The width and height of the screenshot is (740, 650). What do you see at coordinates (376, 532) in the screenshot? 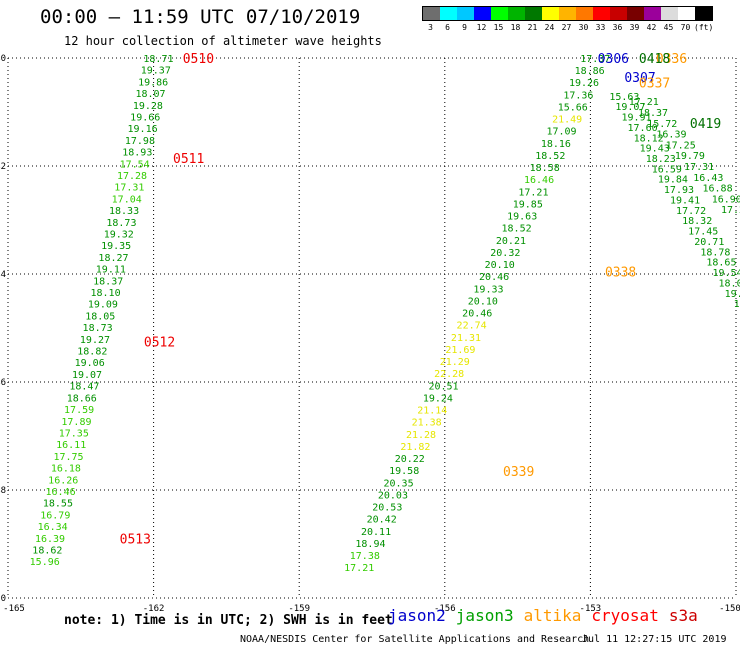
I see `wave-height-point: 20.11` at bounding box center [376, 532].